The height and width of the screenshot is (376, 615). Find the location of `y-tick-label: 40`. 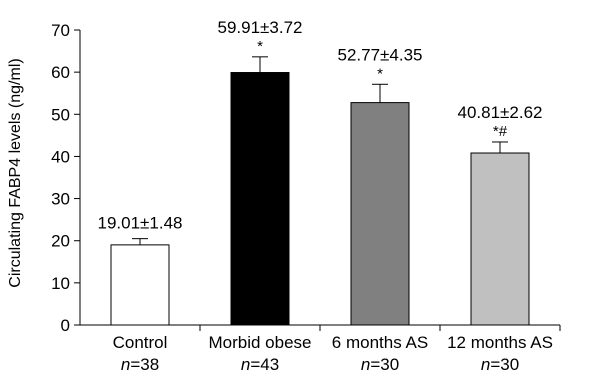

y-tick-label: 40 is located at coordinates (60, 156).